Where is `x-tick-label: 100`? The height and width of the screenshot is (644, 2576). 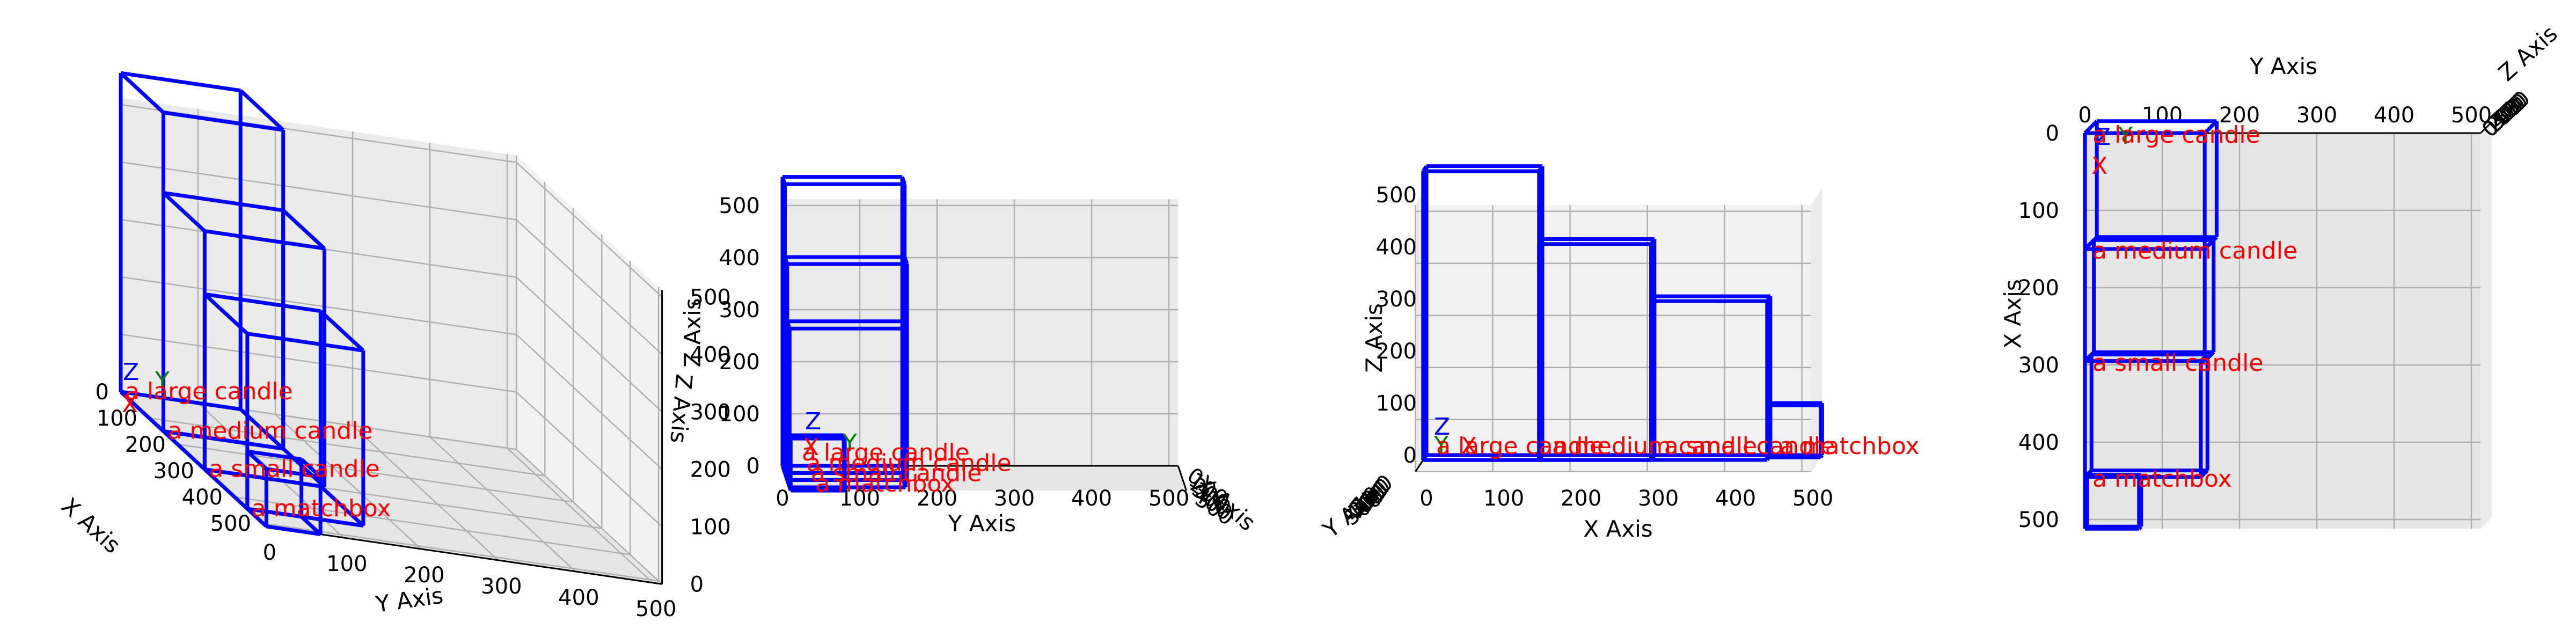
x-tick-label: 100 is located at coordinates (117, 418).